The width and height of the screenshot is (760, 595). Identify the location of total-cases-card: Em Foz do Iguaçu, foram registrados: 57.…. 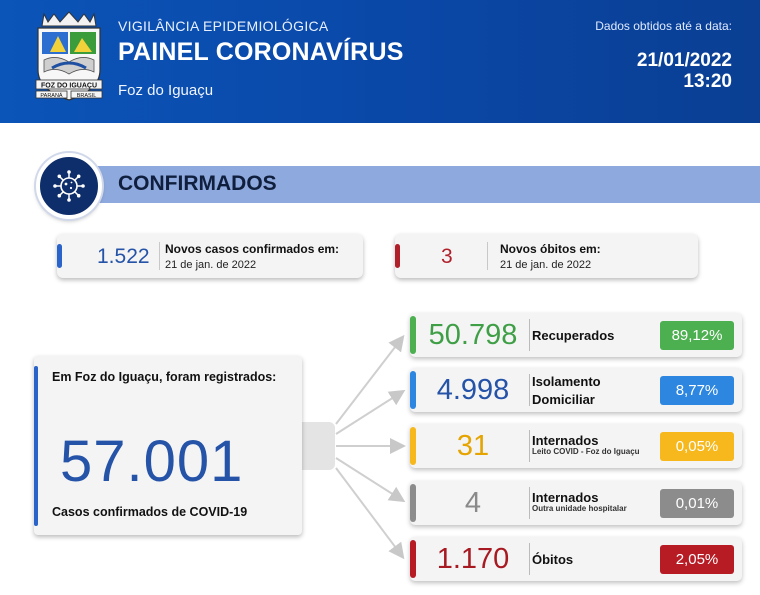
(168, 445).